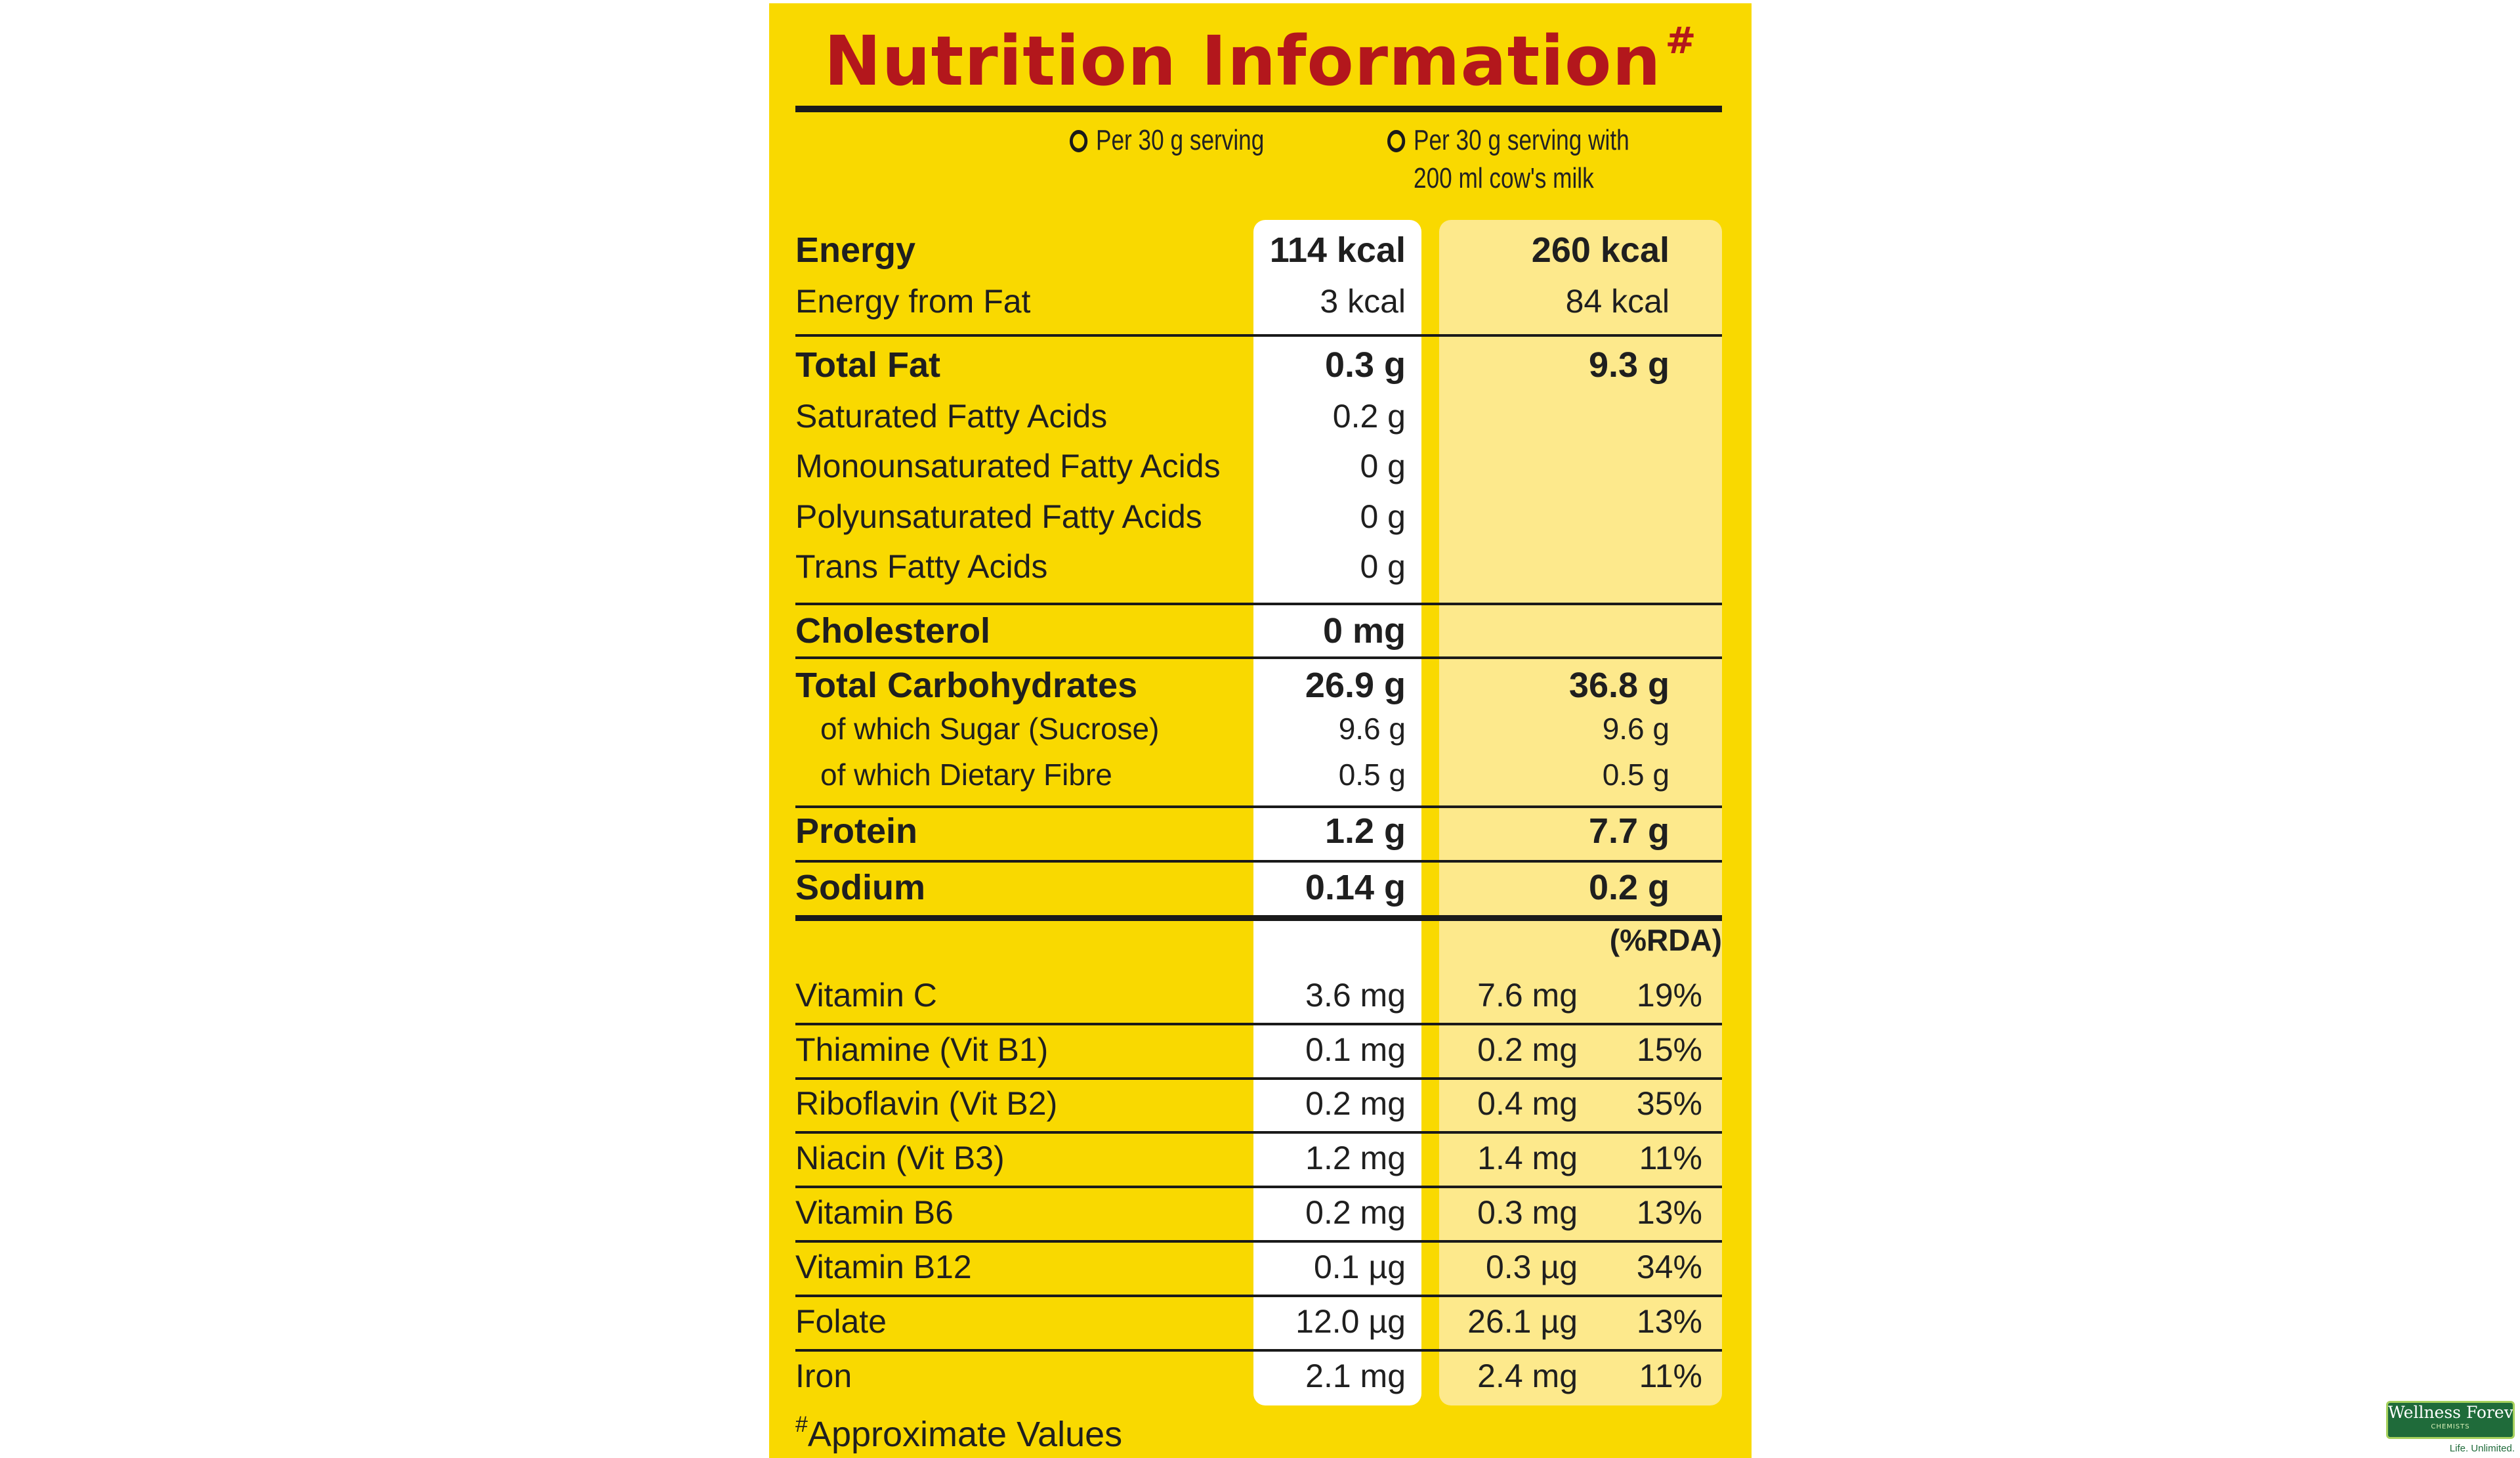  I want to click on logo-badge: Wellness Forever CHEMISTS, so click(2450, 1420).